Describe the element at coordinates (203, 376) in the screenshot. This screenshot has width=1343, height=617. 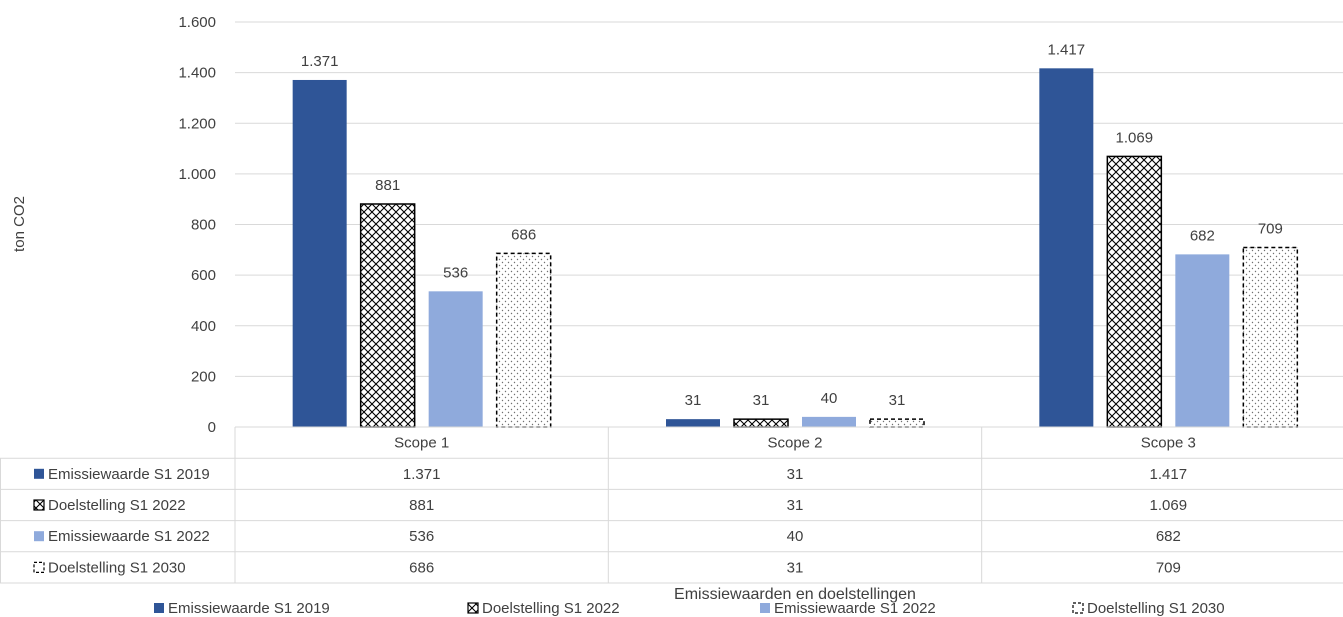
I see `y-tick-label: 200` at that location.